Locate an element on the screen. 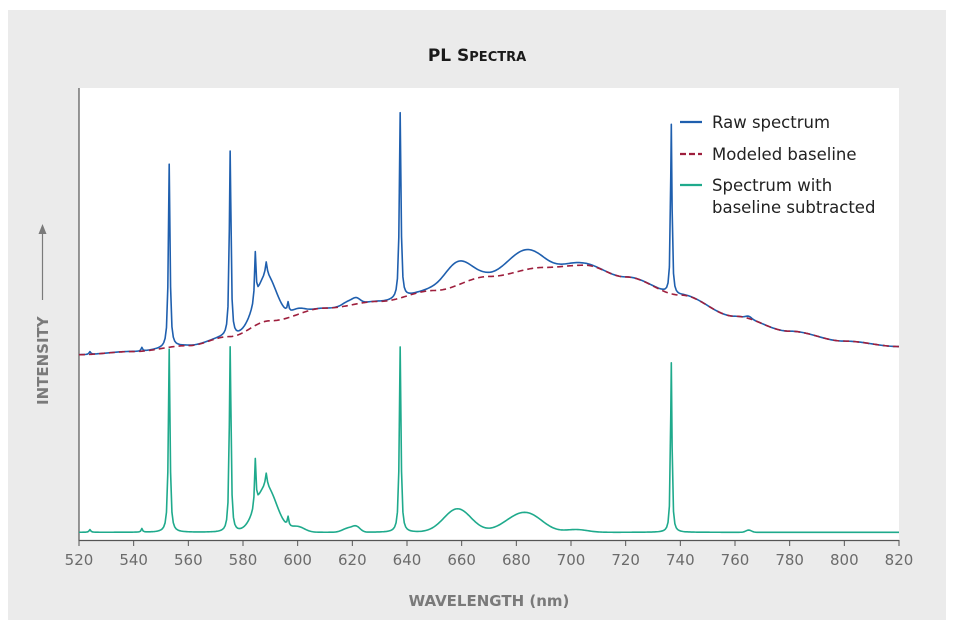  chart-title: PL SPECTRA is located at coordinates (477, 56).